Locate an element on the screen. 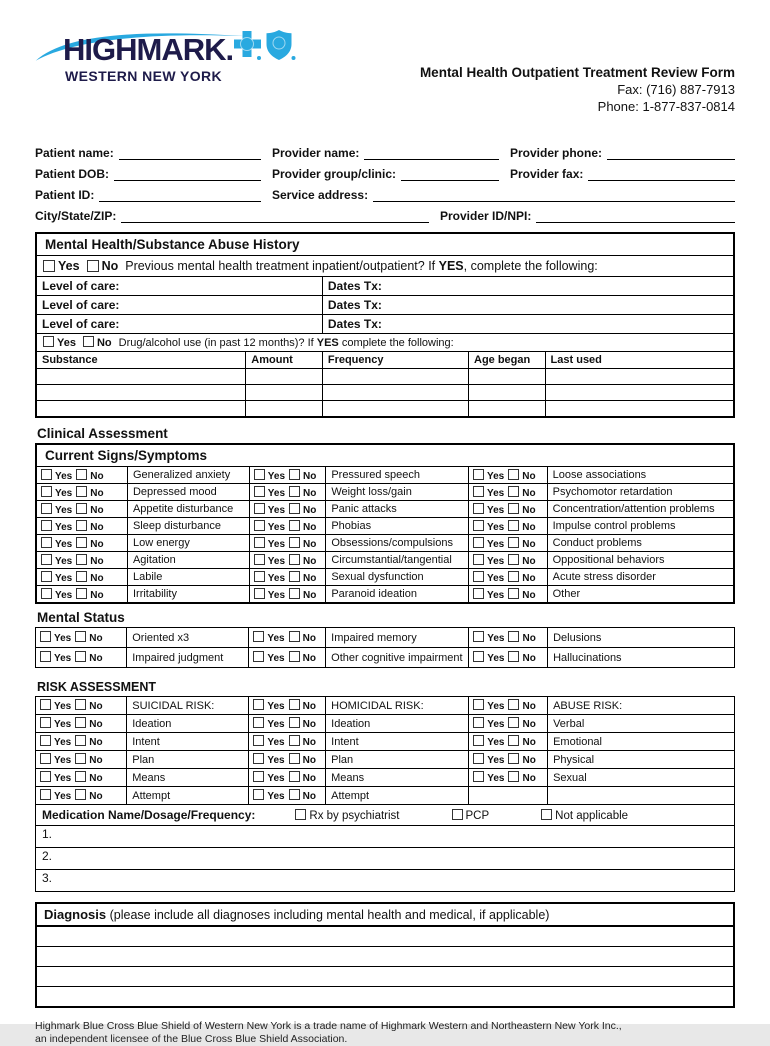 The image size is (770, 1046). amount-cell is located at coordinates (284, 392).